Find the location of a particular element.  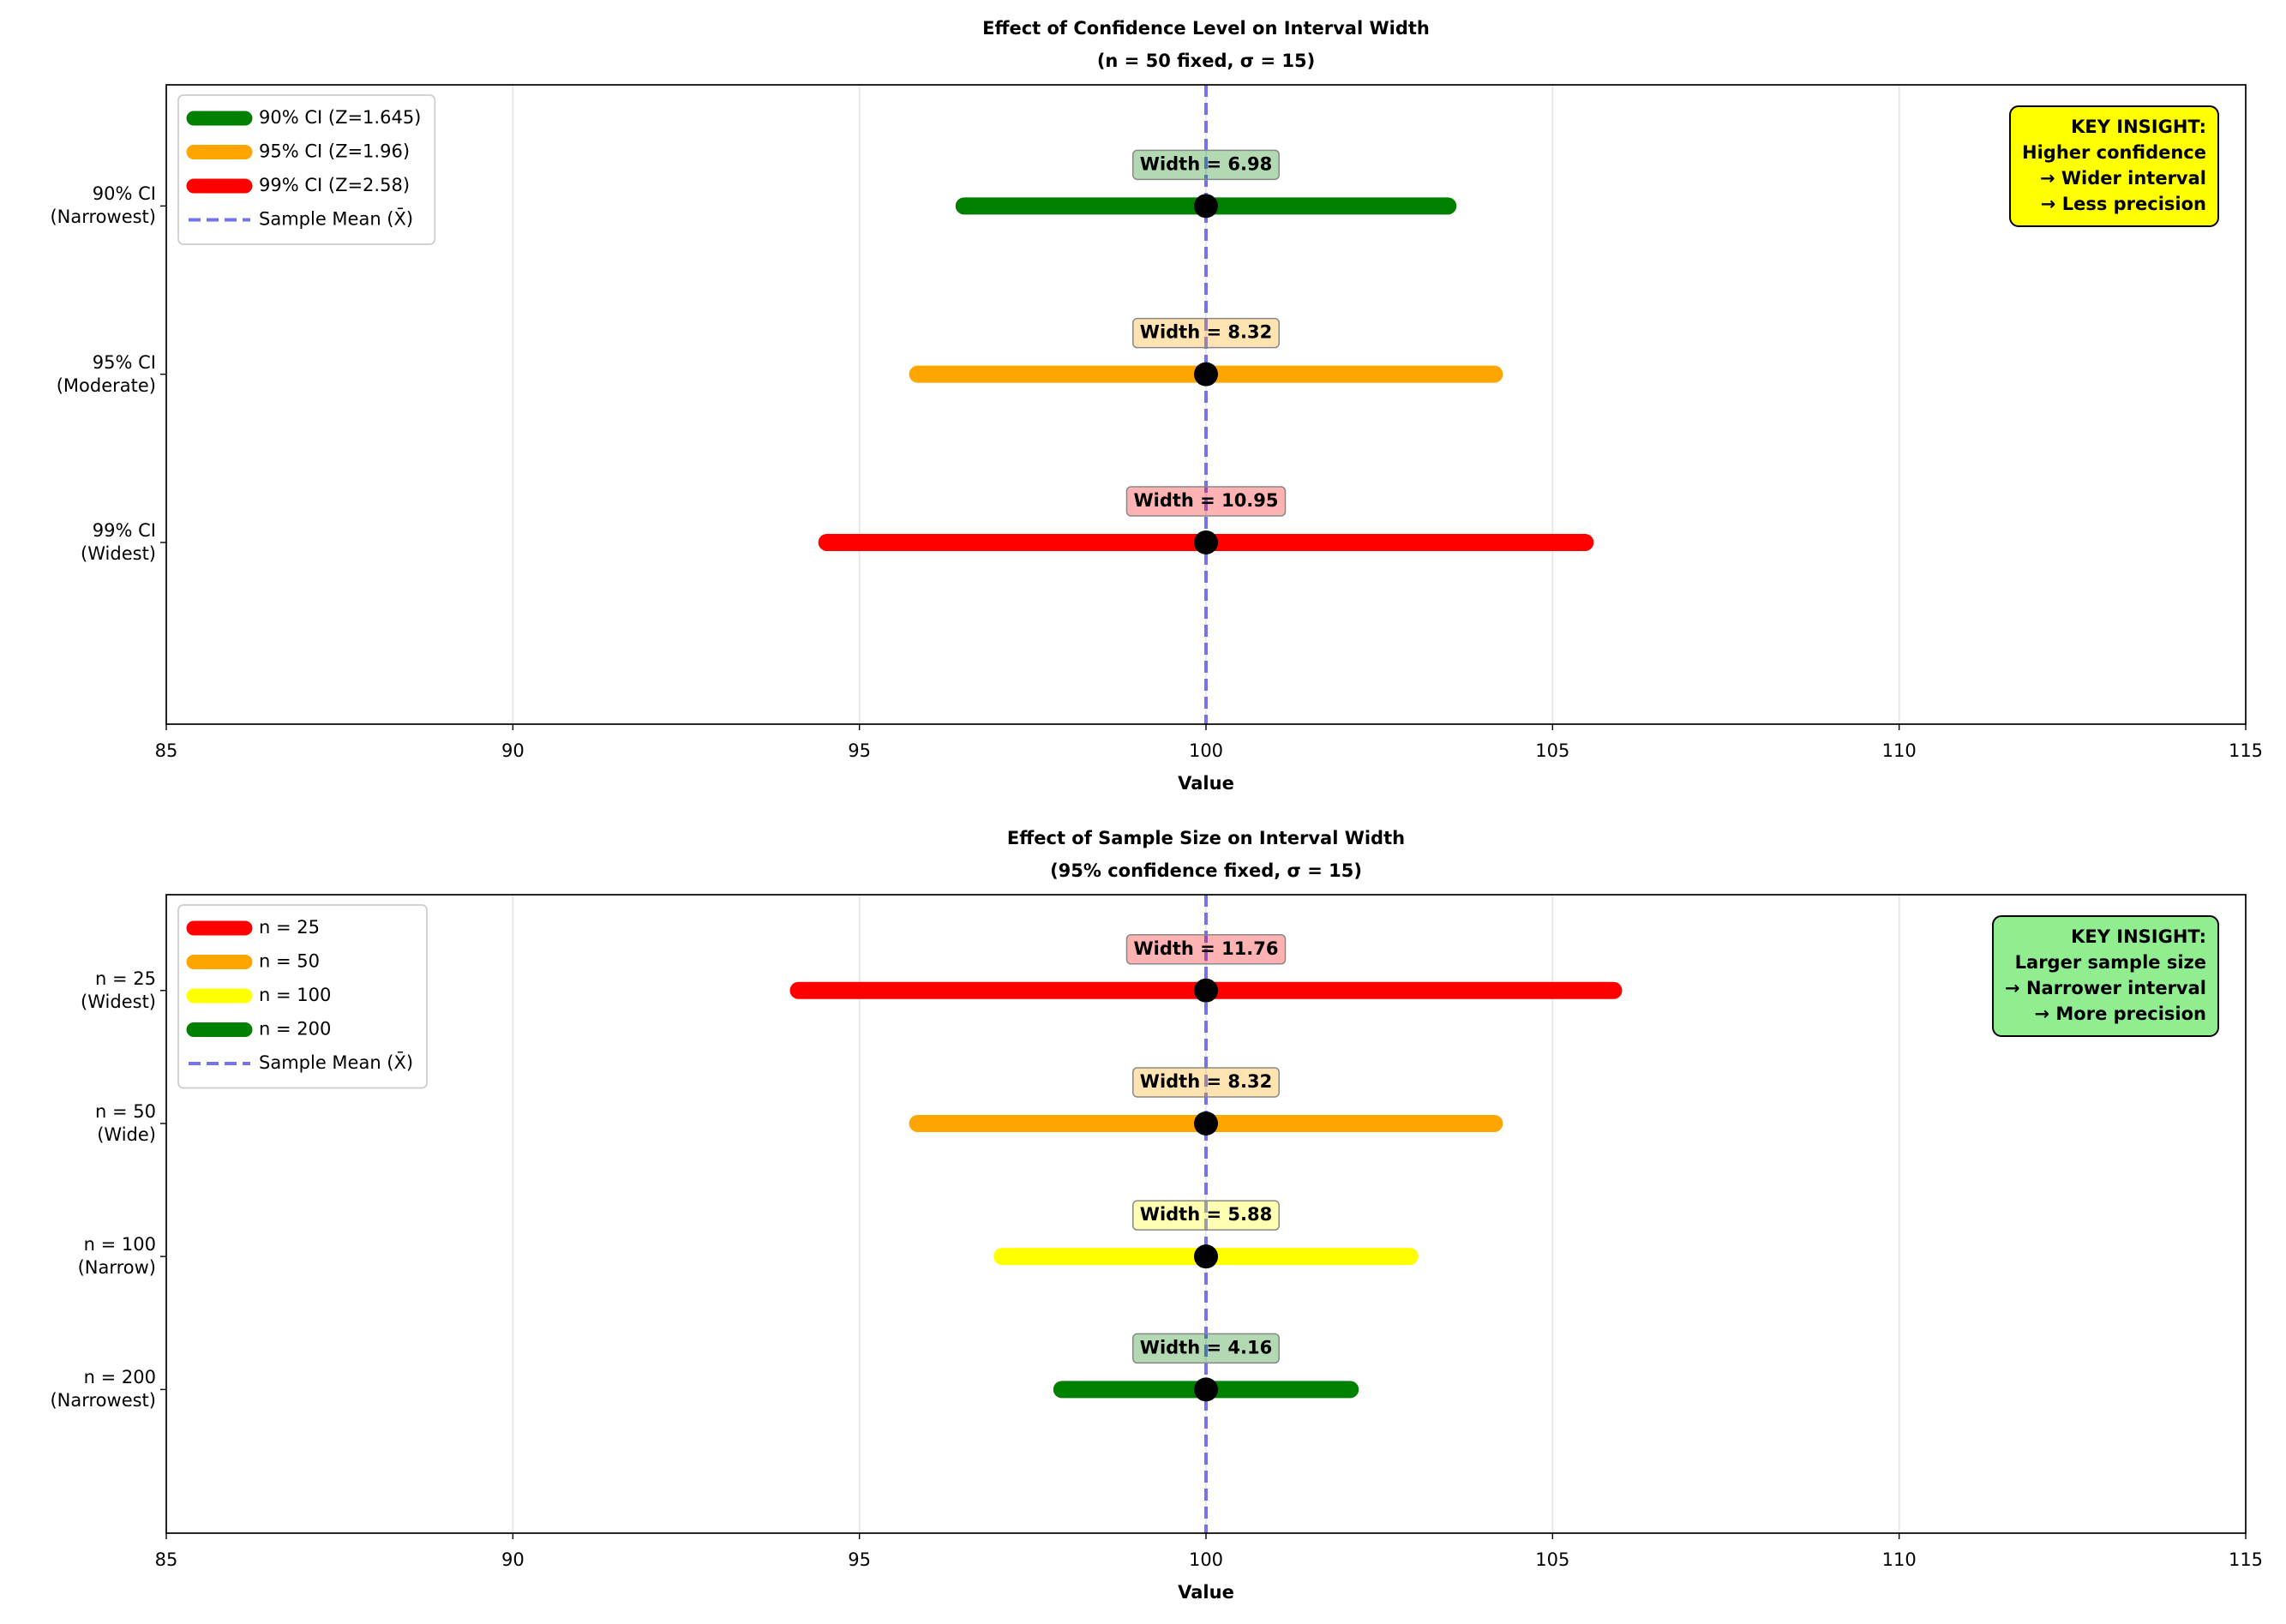

width-label-text: Width = 6.98 is located at coordinates (1206, 163).